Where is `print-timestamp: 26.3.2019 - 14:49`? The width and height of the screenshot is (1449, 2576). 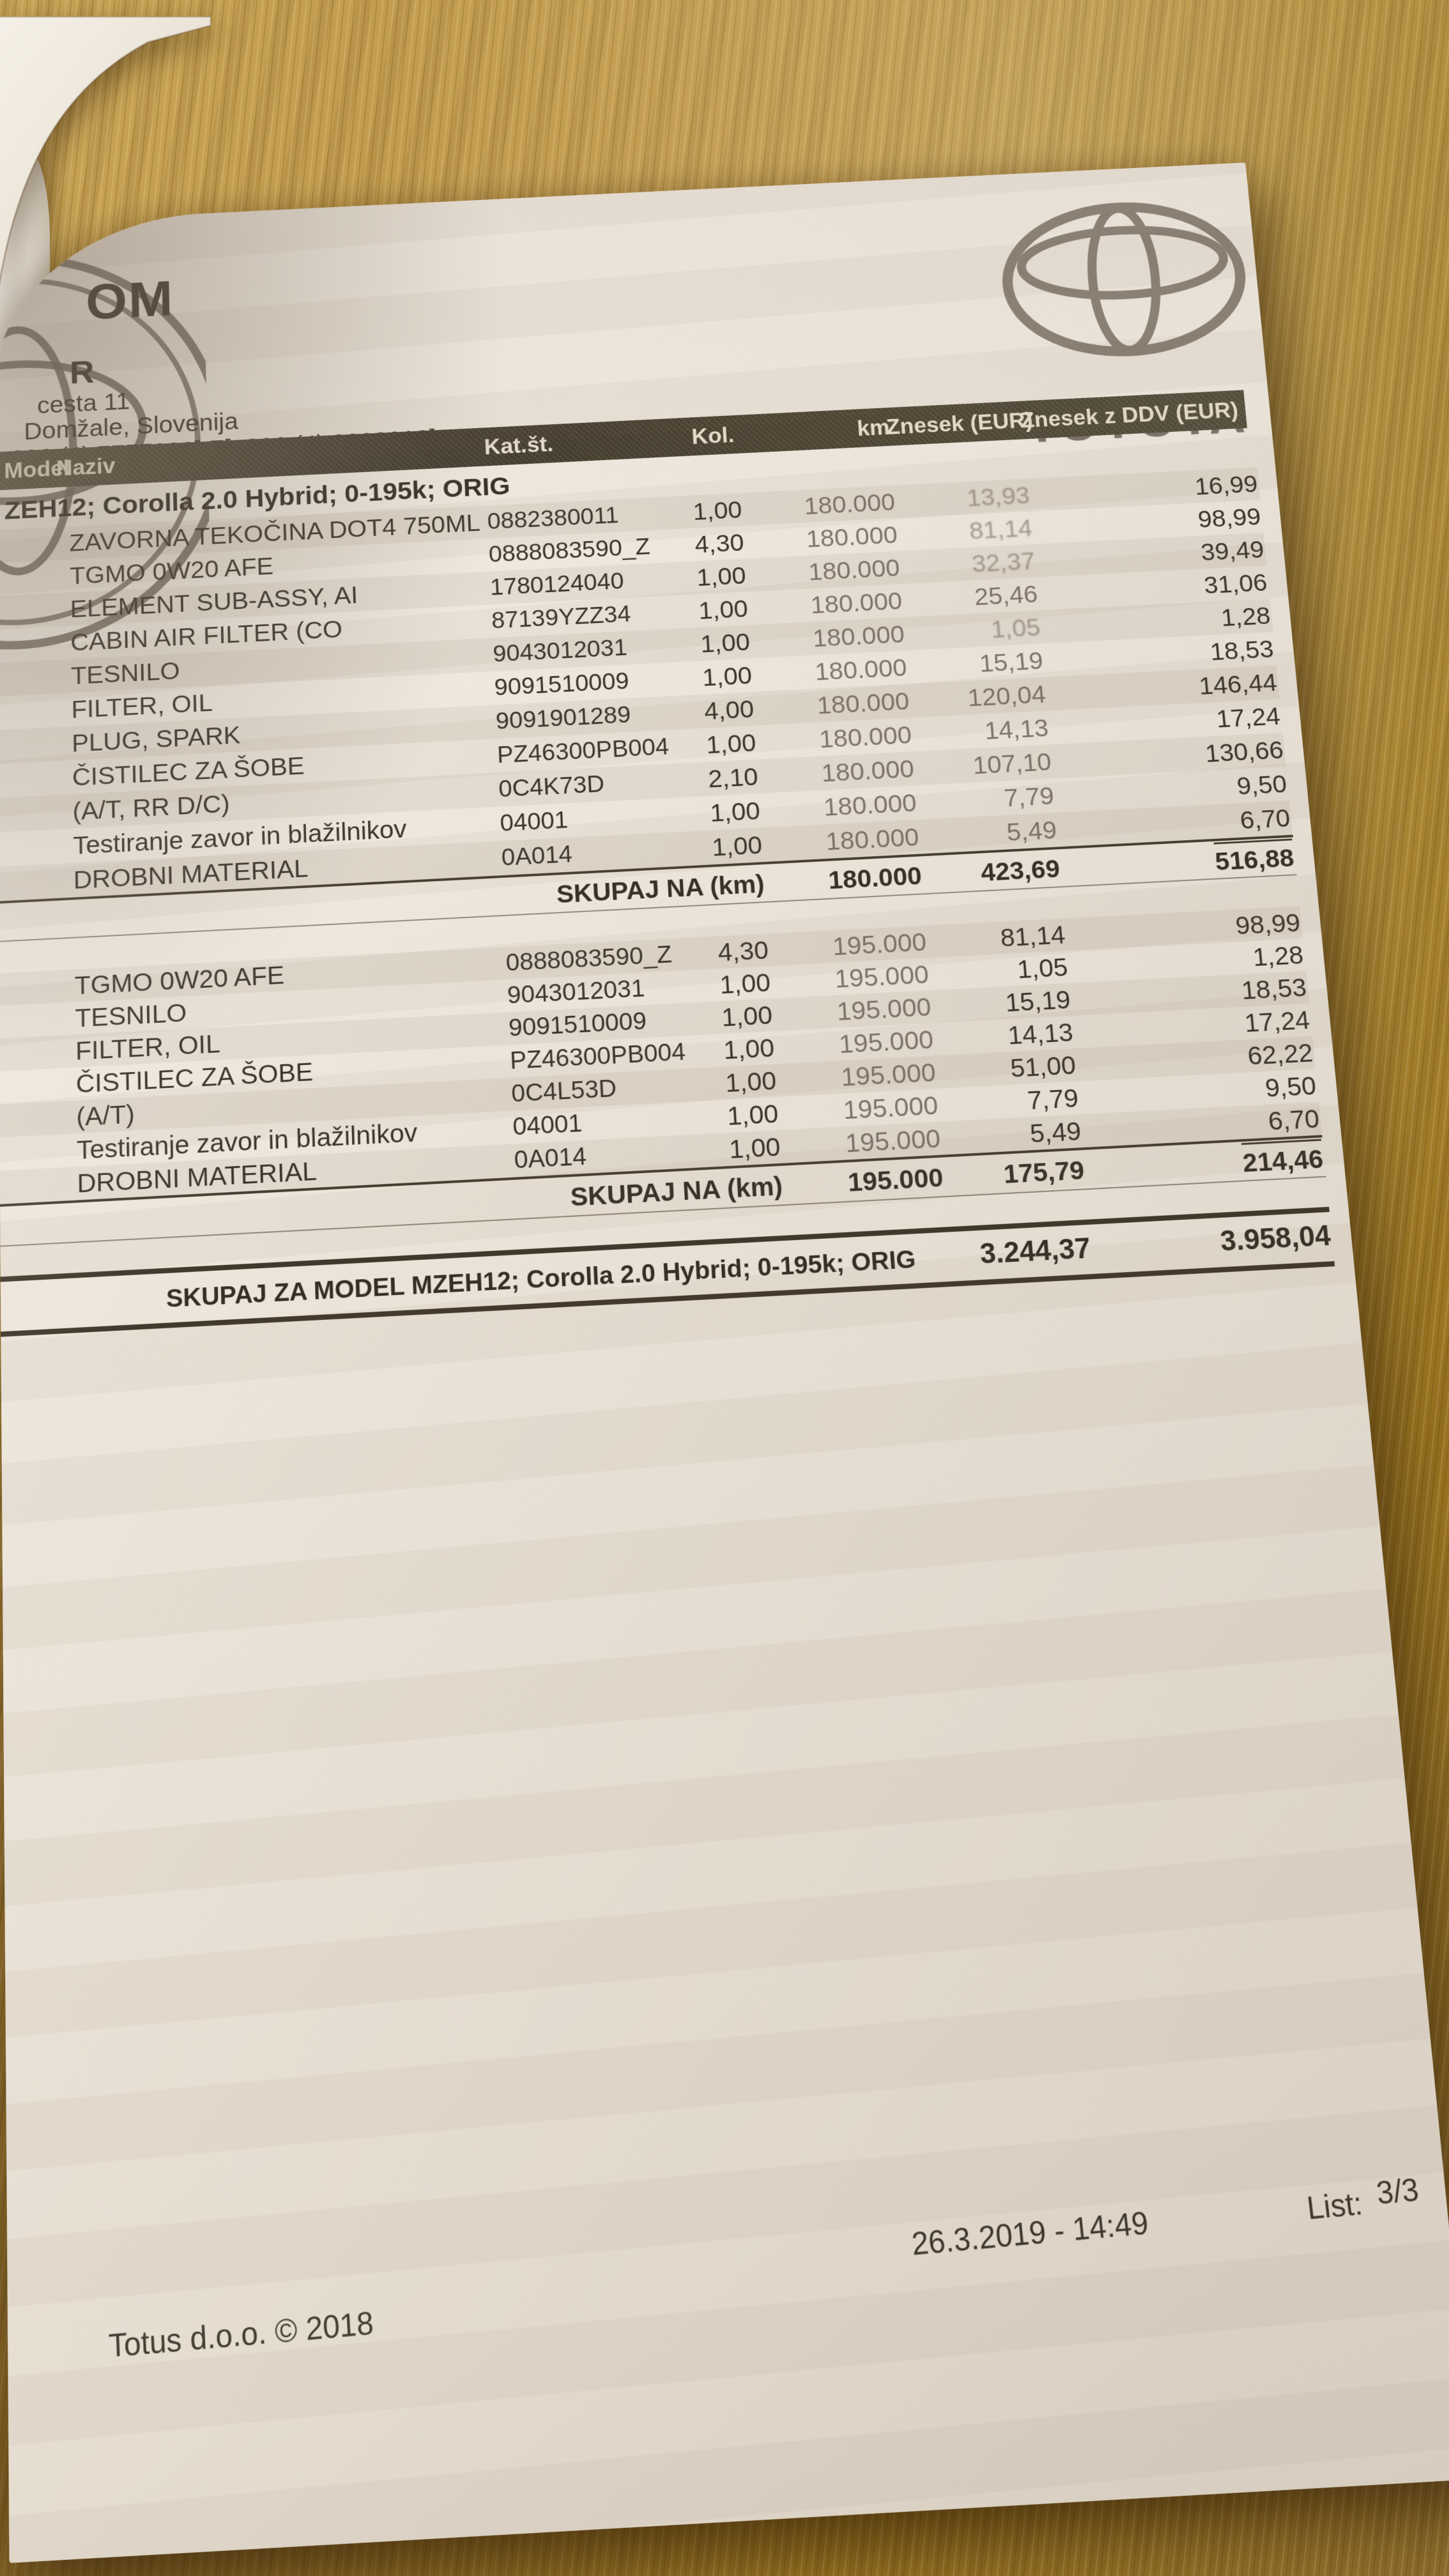
print-timestamp: 26.3.2019 - 14:49 is located at coordinates (1030, 2234).